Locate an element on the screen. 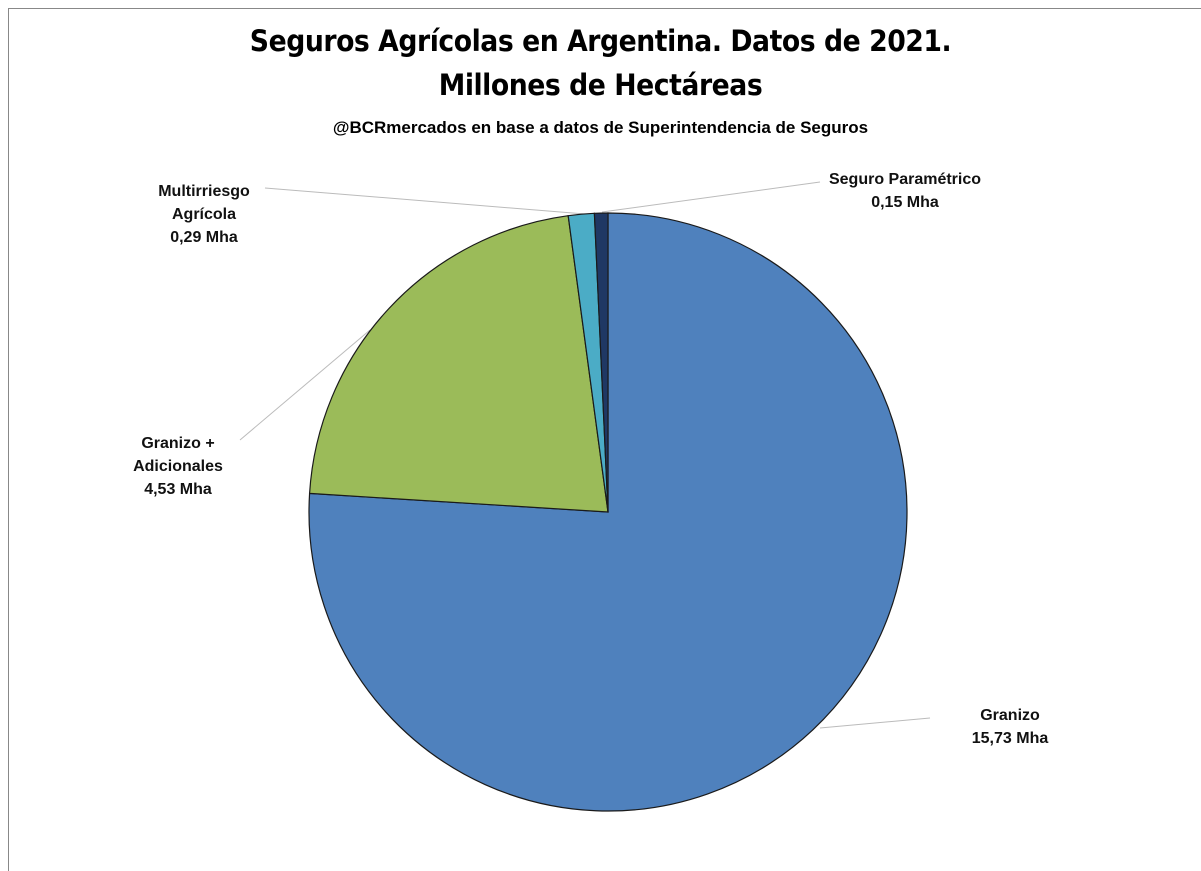 The height and width of the screenshot is (871, 1201). label-value: 4,53 Mha is located at coordinates (178, 489).